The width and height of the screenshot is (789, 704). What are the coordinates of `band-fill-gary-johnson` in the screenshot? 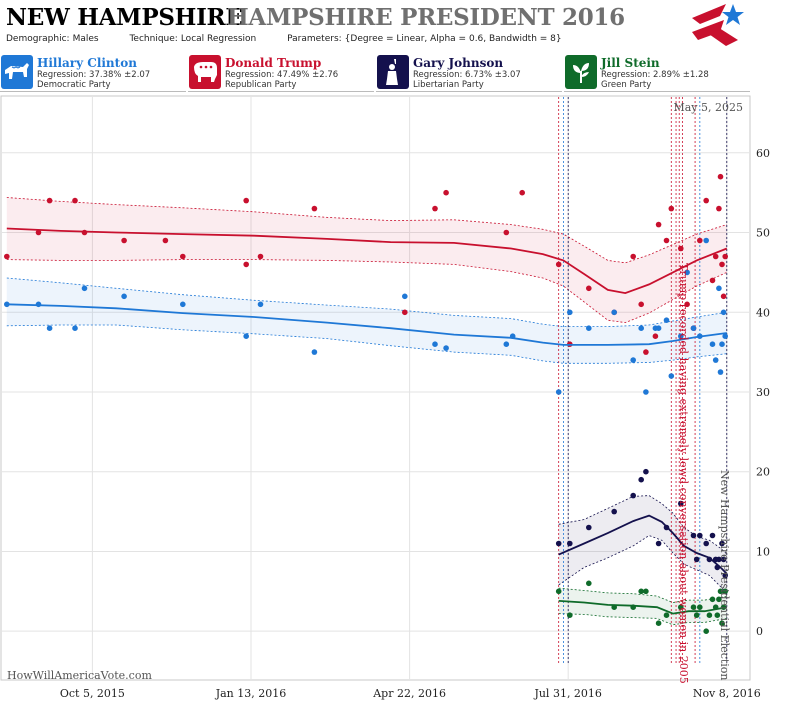 It's located at (642, 544).